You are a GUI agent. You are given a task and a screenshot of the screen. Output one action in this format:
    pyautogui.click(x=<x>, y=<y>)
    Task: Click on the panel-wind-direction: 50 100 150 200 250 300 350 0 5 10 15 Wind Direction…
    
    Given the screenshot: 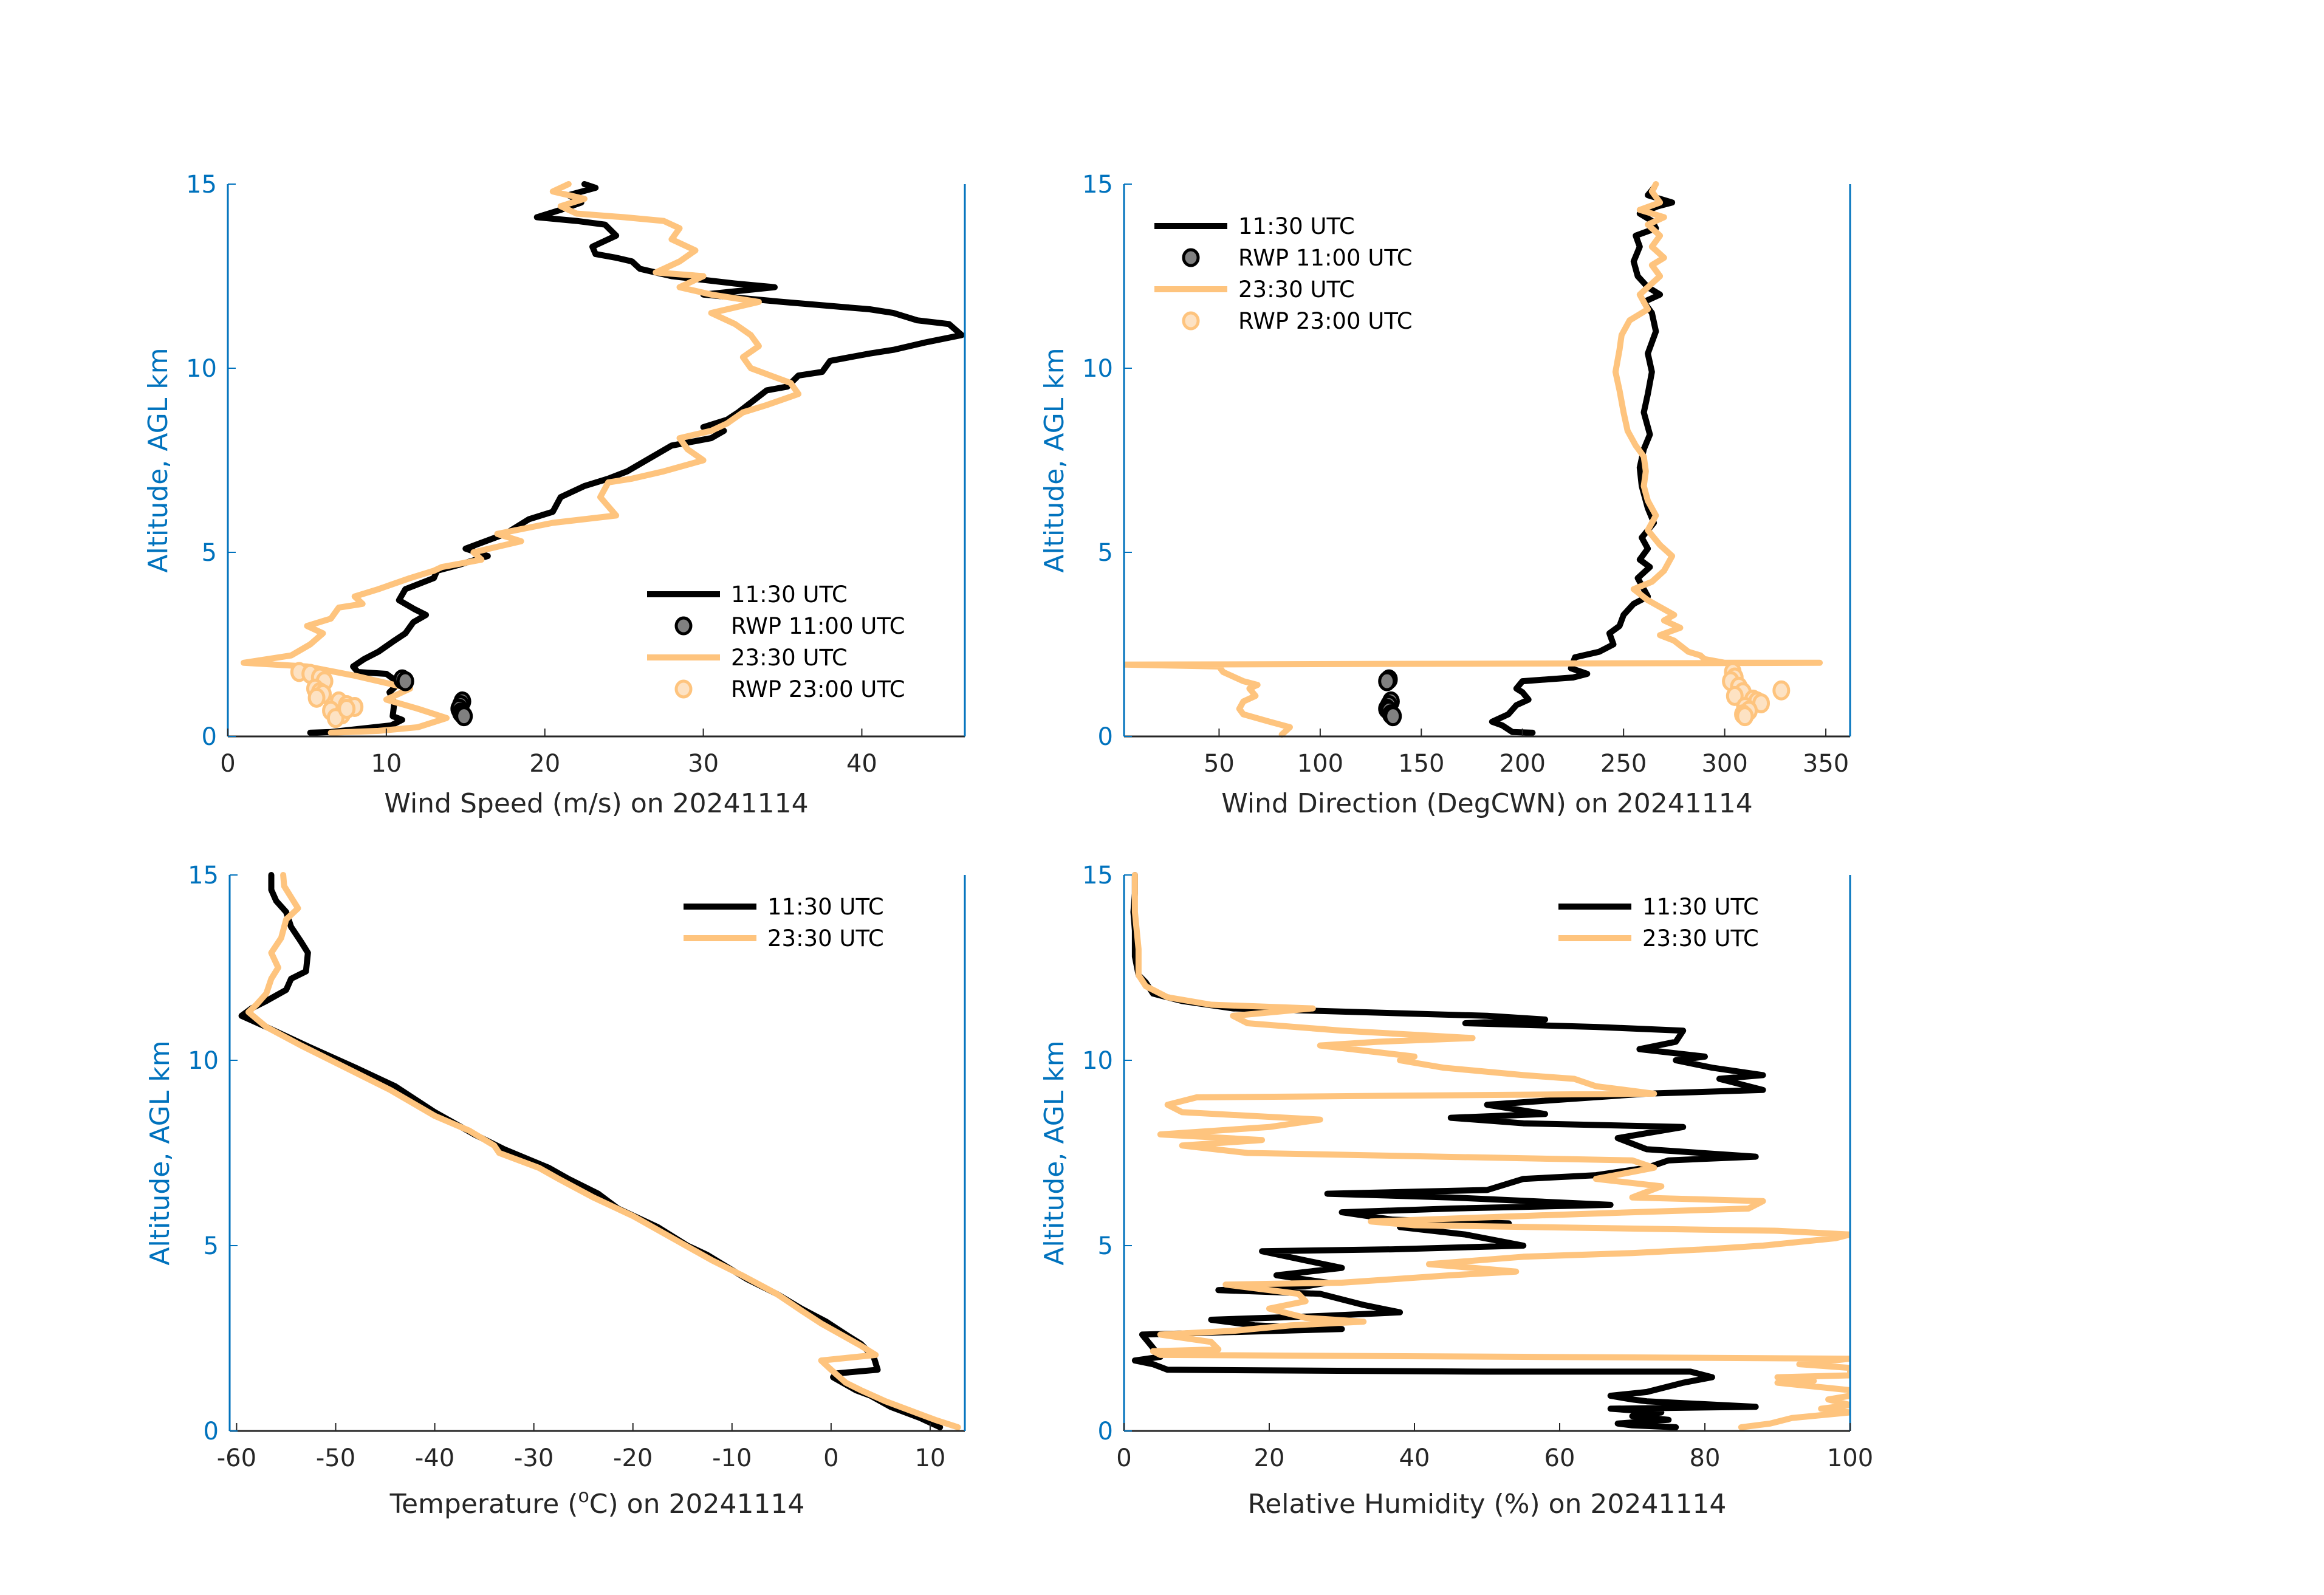 What is the action you would take?
    pyautogui.click(x=1445, y=495)
    